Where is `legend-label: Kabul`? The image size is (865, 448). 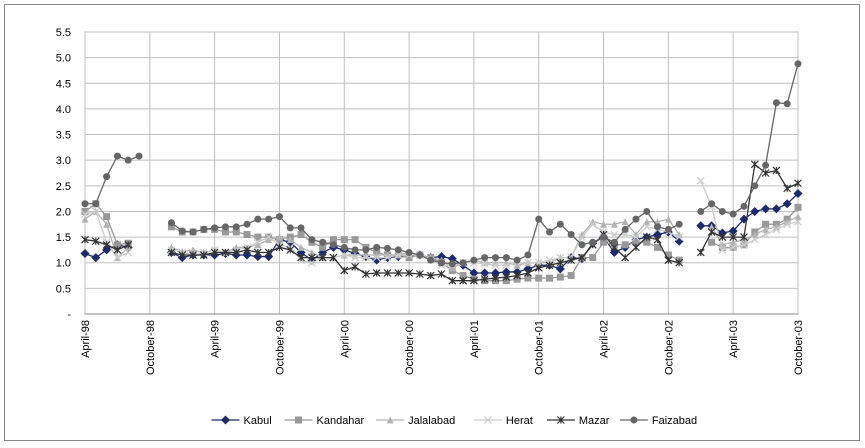
legend-label: Kabul is located at coordinates (258, 421).